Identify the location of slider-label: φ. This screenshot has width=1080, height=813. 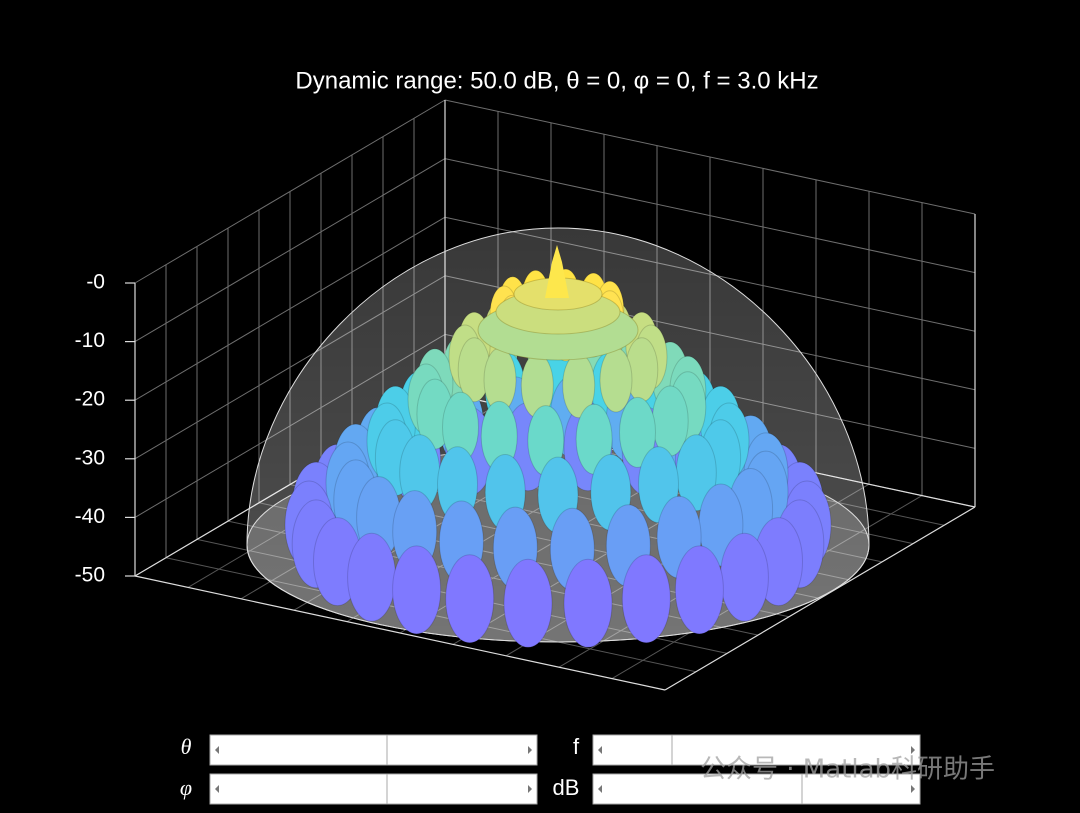
(186, 787).